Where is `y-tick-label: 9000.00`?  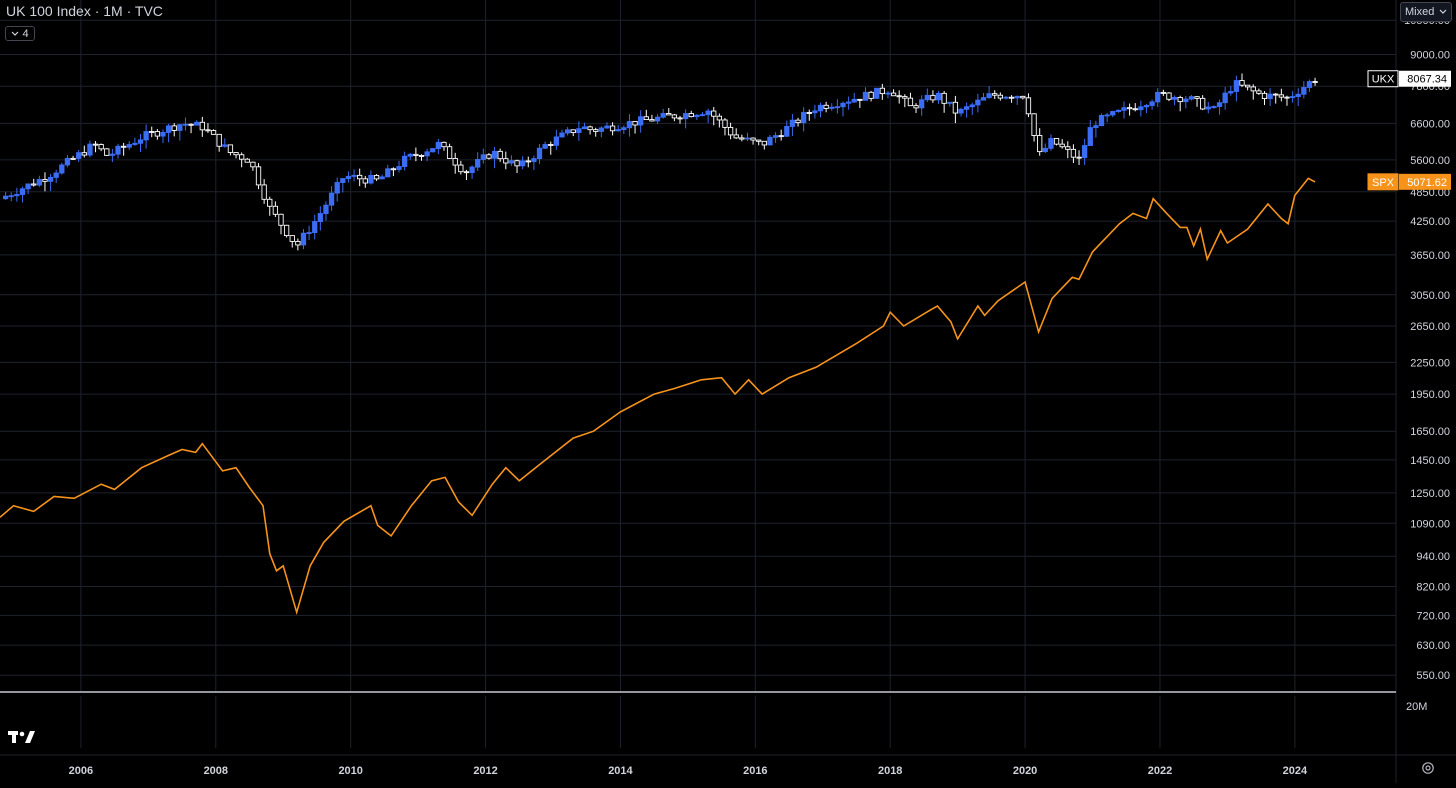
y-tick-label: 9000.00 is located at coordinates (1430, 55).